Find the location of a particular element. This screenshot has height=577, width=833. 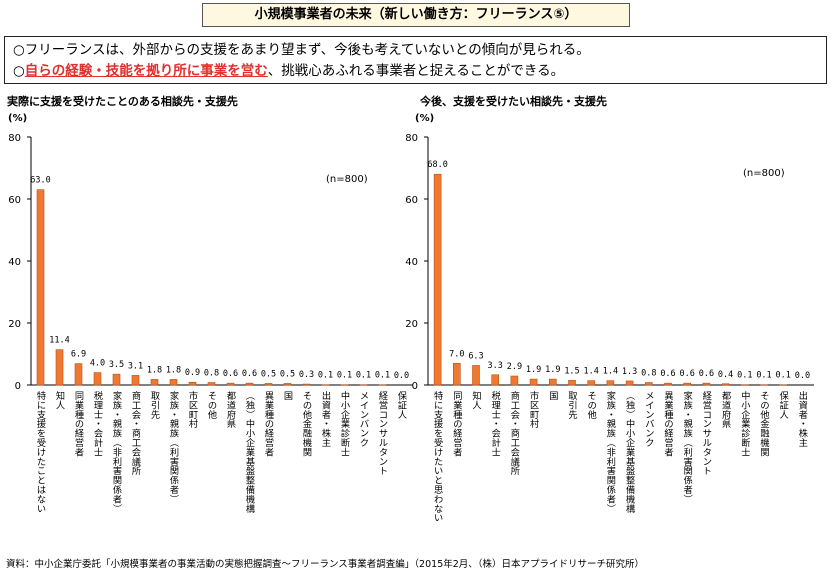

chart-2-value-label: 1.3 is located at coordinates (629, 372).